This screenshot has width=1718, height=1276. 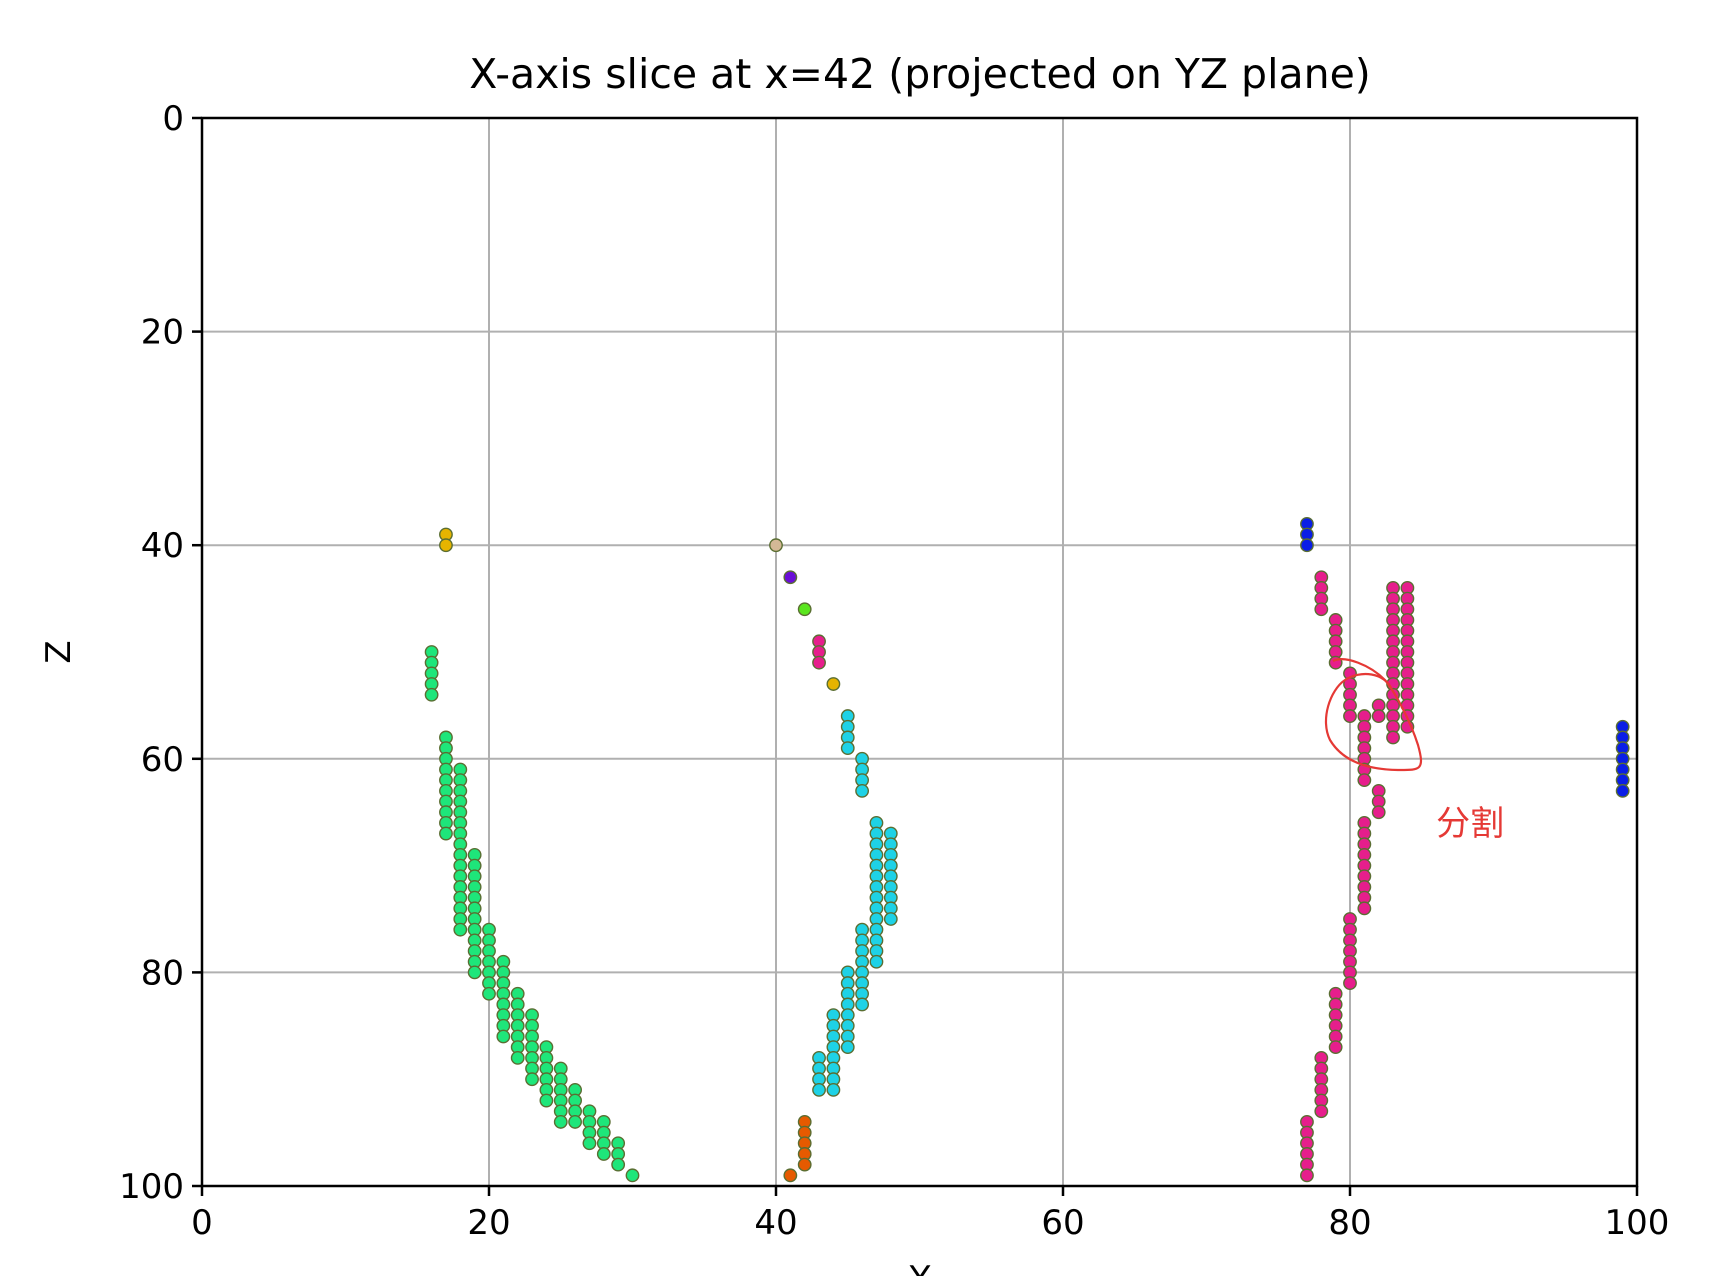 What do you see at coordinates (930, 1214) in the screenshot?
I see `x-axis-ticks: 0 20 40 60 80 100` at bounding box center [930, 1214].